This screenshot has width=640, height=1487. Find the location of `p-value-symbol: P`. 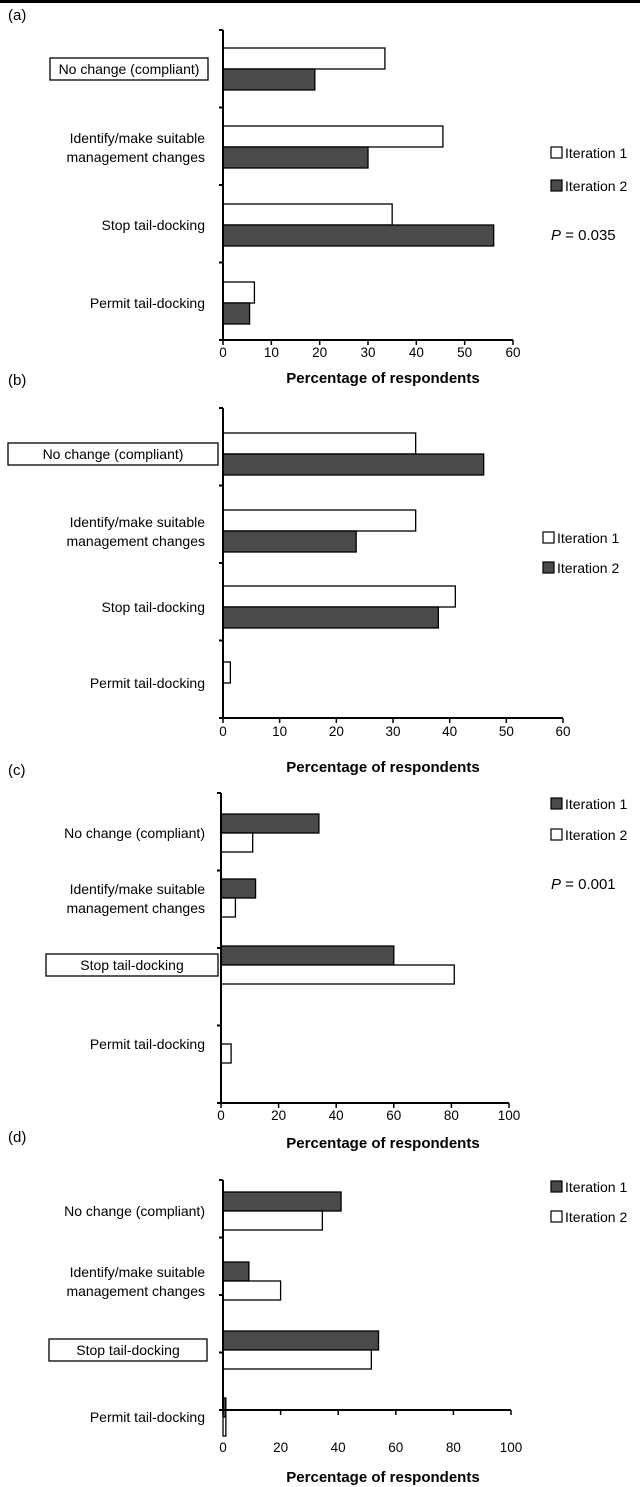

p-value-symbol: P is located at coordinates (556, 235).